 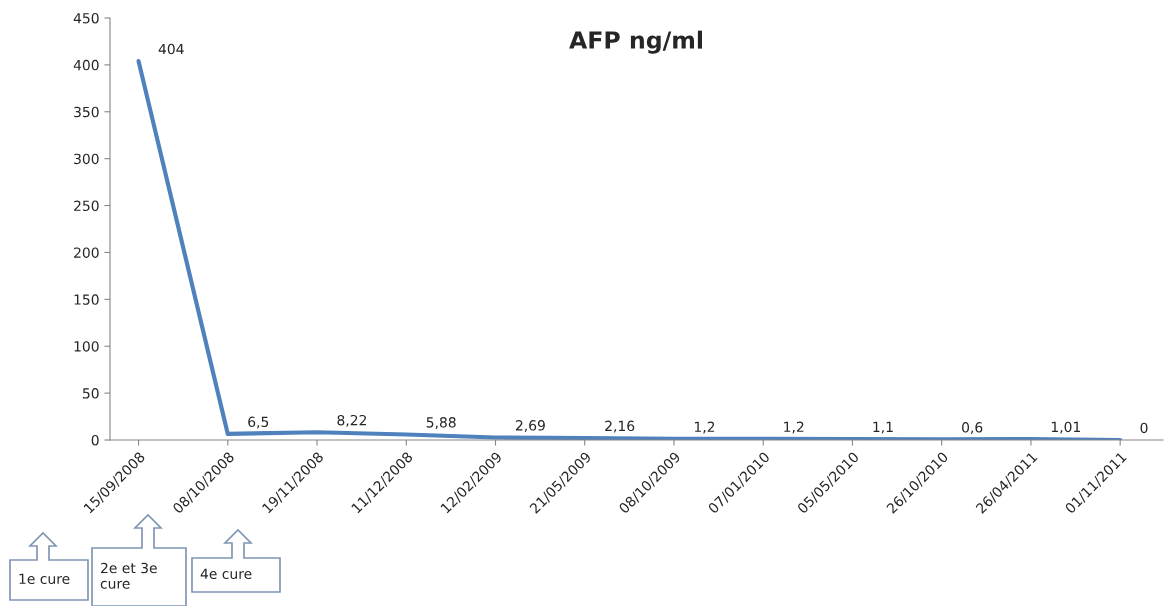 I want to click on data-label: 1,01, so click(x=1066, y=427).